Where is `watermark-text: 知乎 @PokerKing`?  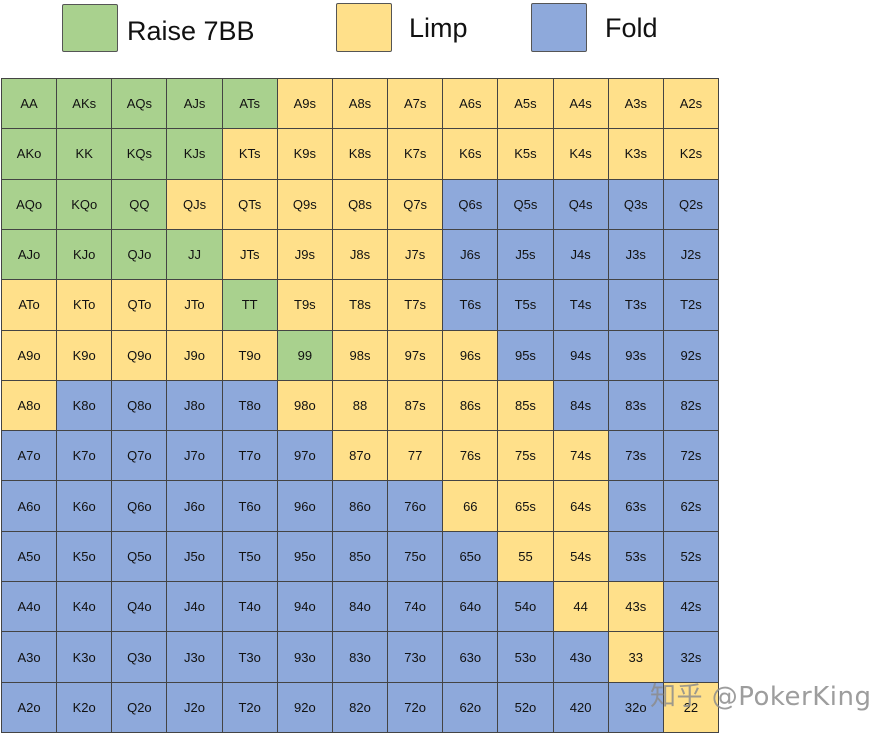 watermark-text: 知乎 @PokerKing is located at coordinates (761, 697).